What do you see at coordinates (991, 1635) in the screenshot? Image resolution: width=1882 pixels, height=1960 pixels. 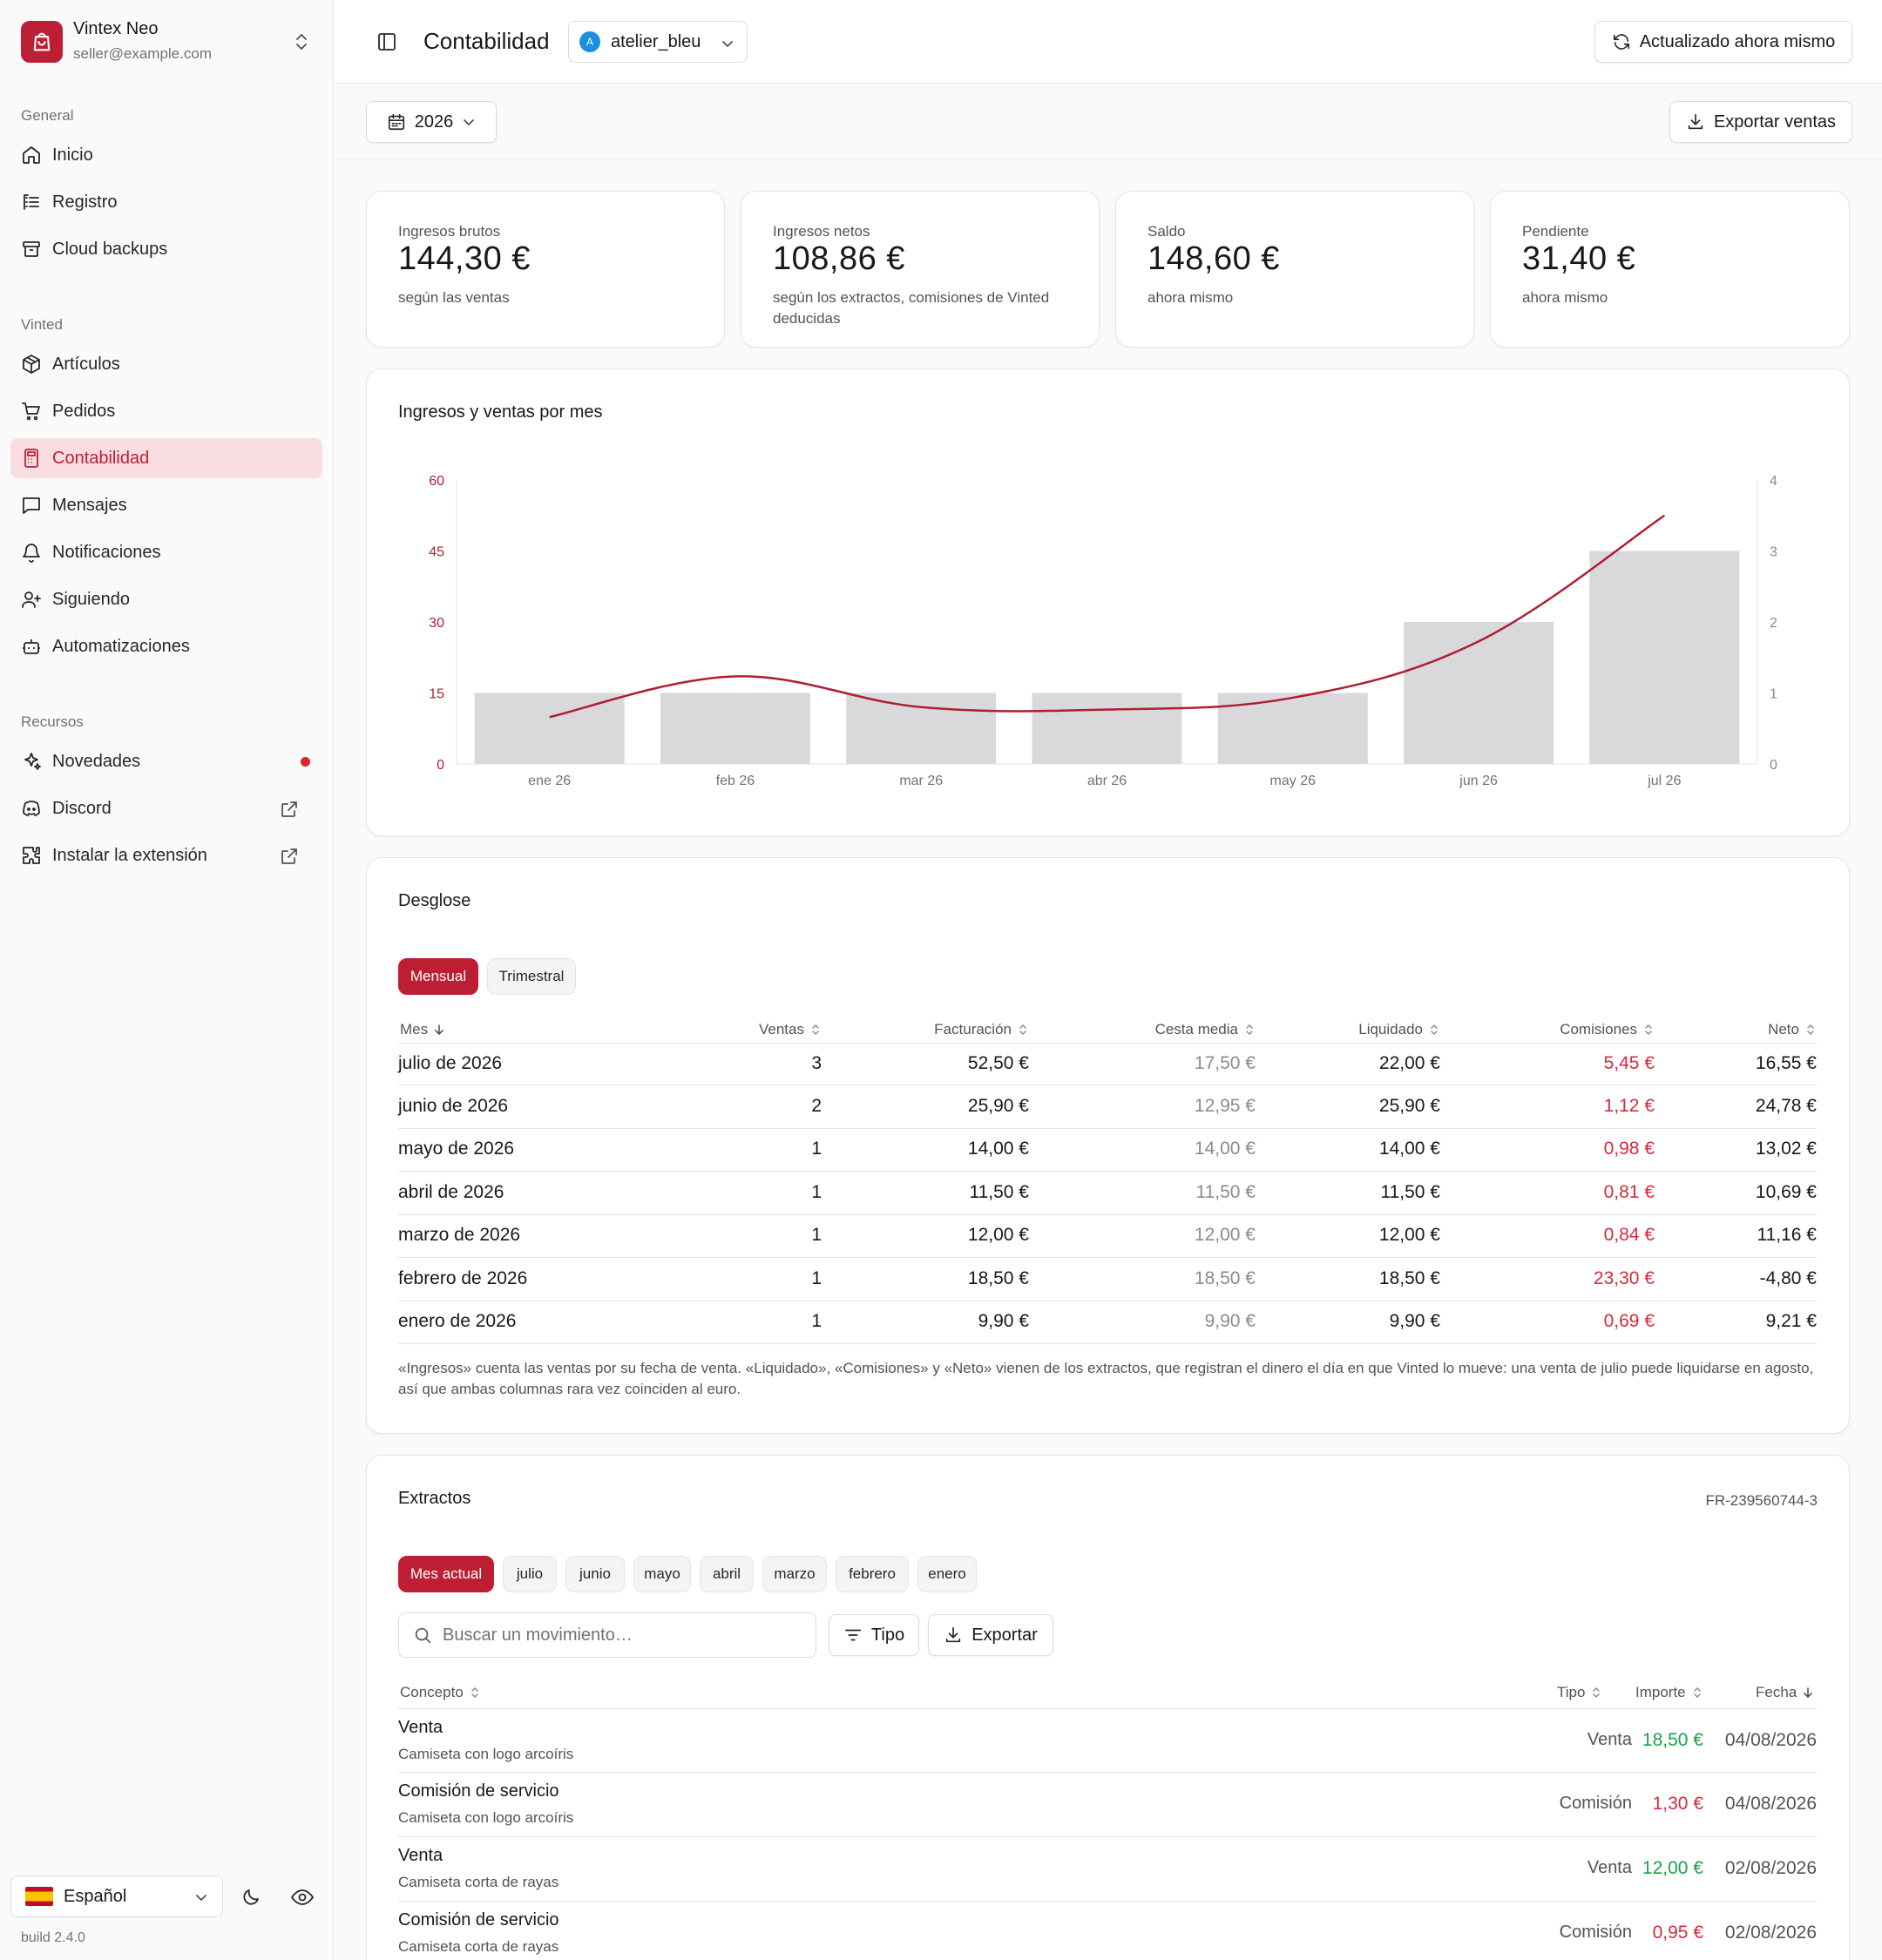 I see `export-statements-button: Exportar` at bounding box center [991, 1635].